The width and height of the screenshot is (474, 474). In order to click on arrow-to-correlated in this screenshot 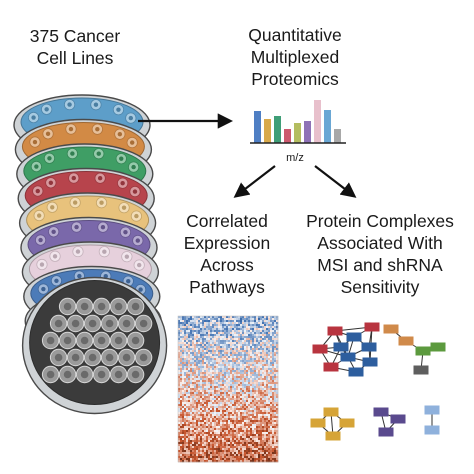, I will do `click(254, 181)`.